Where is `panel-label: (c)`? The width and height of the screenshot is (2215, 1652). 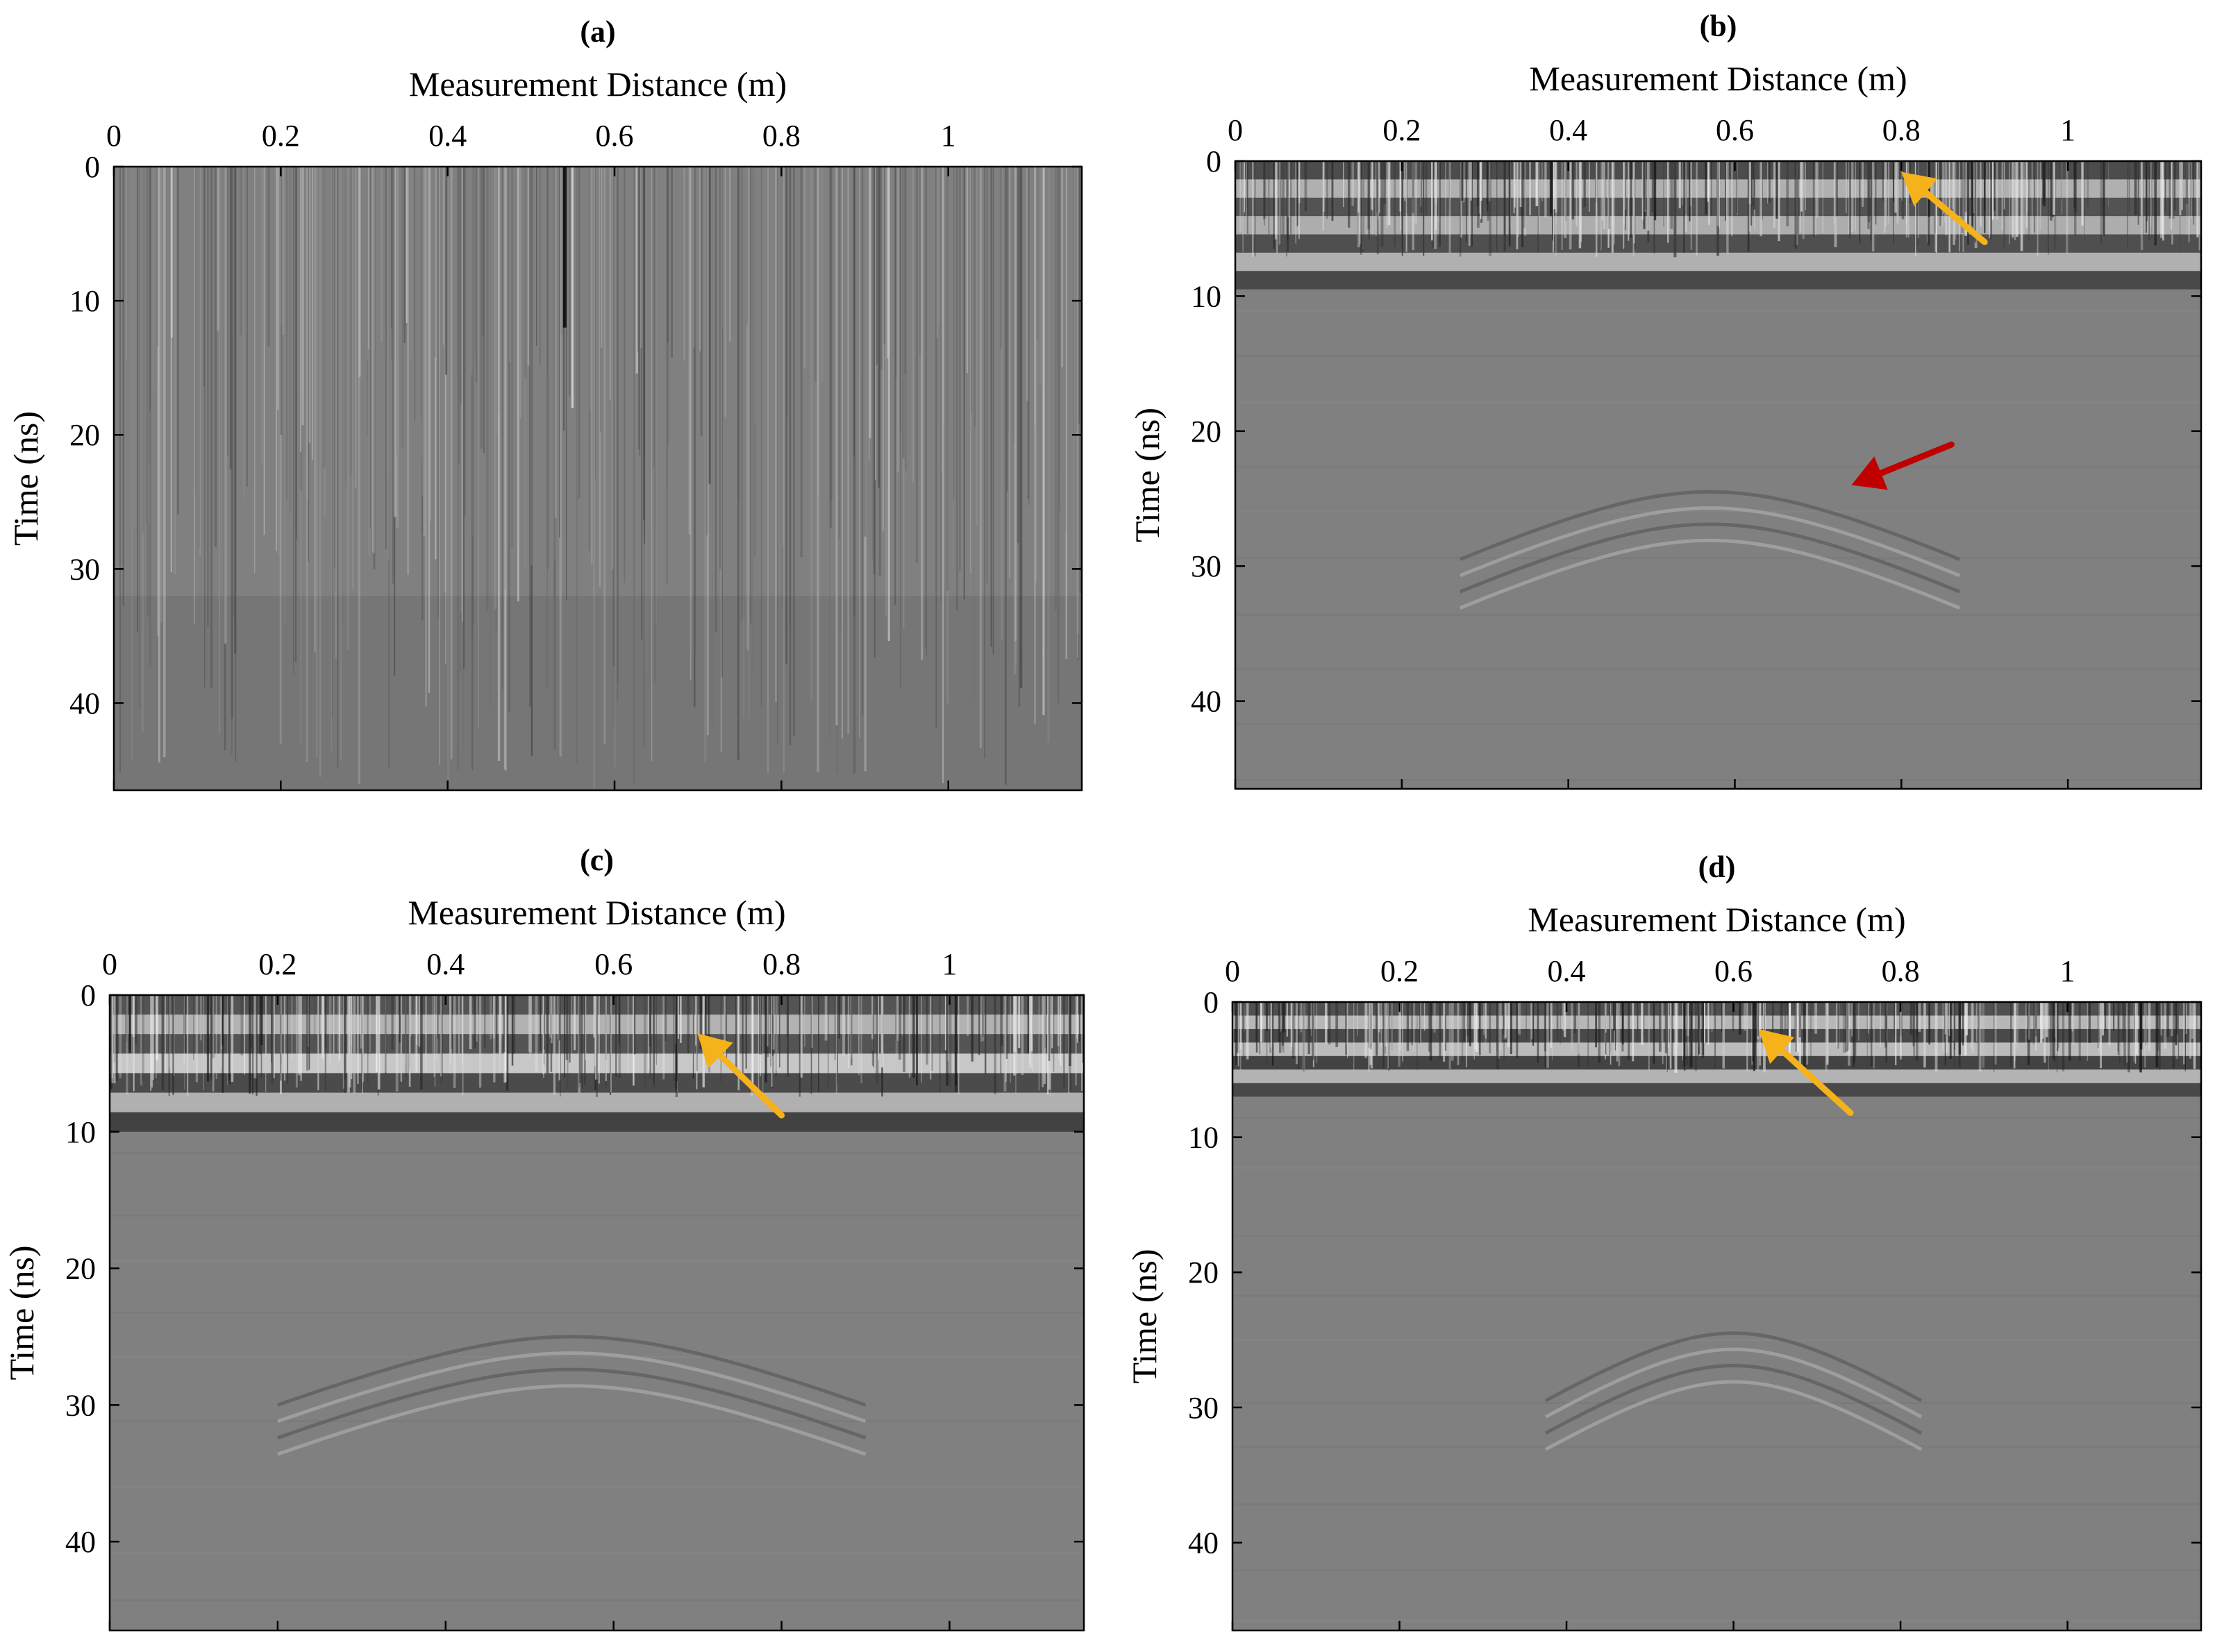
panel-label: (c) is located at coordinates (597, 860).